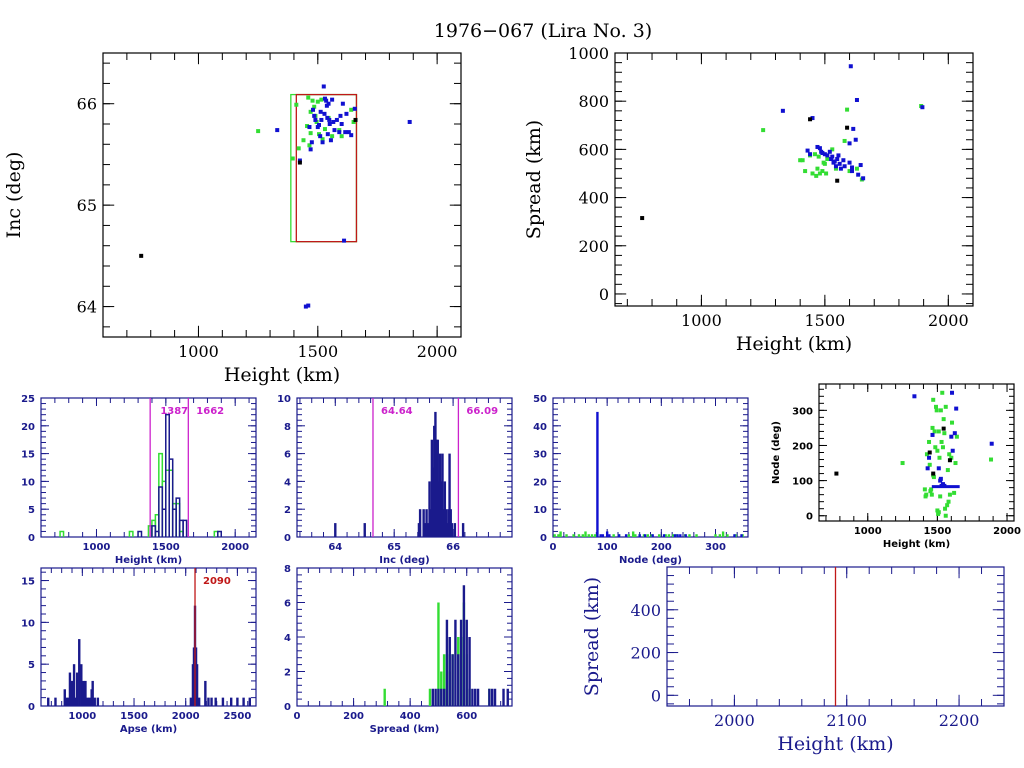 The image size is (1024, 768). Describe the element at coordinates (540, 427) in the screenshot. I see `y-tick-label: 40` at that location.